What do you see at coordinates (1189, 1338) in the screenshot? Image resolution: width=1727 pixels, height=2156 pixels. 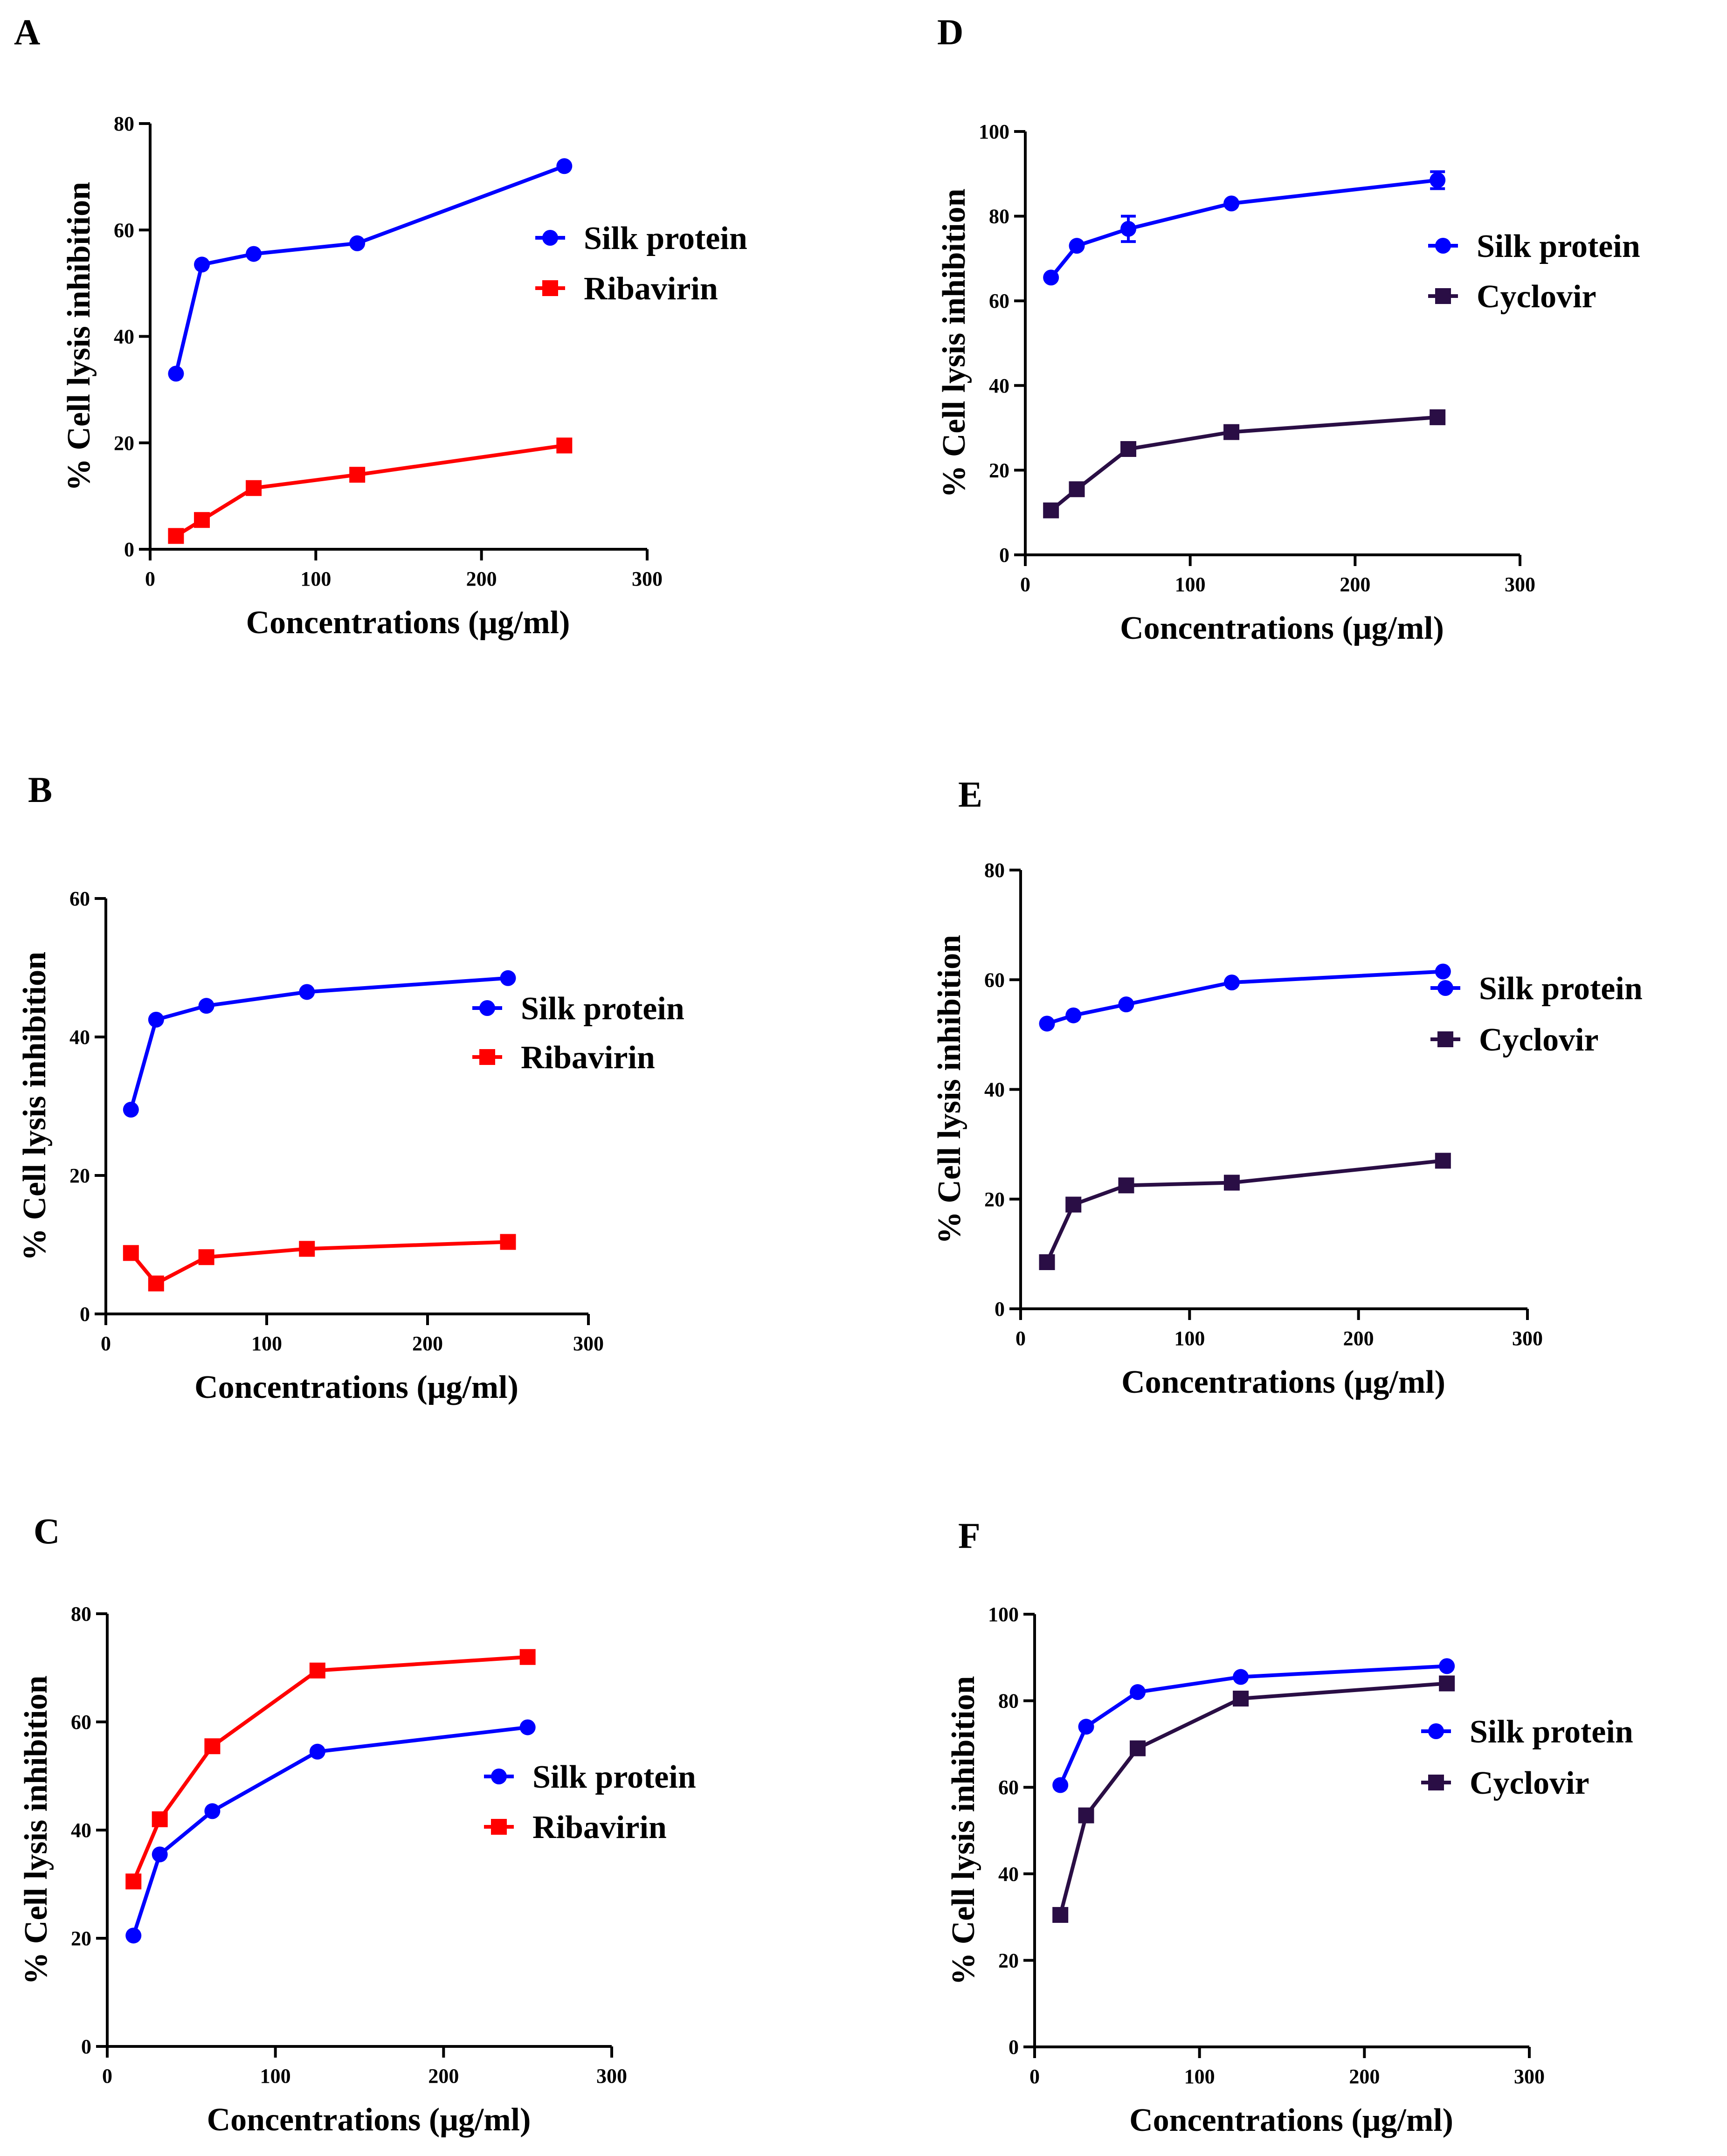 I see `x-tick-label: 100` at bounding box center [1189, 1338].